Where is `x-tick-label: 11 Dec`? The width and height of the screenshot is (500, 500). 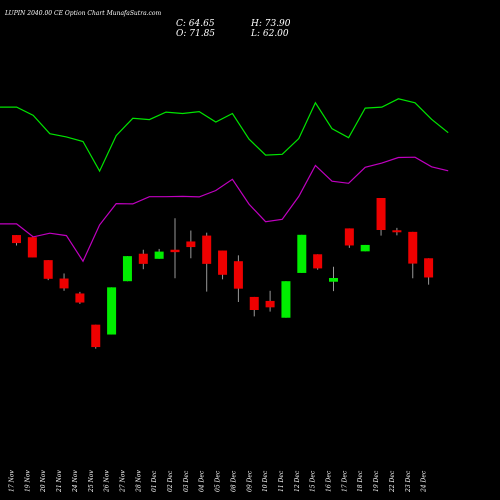 x-tick-label: 11 Dec is located at coordinates (281, 481).